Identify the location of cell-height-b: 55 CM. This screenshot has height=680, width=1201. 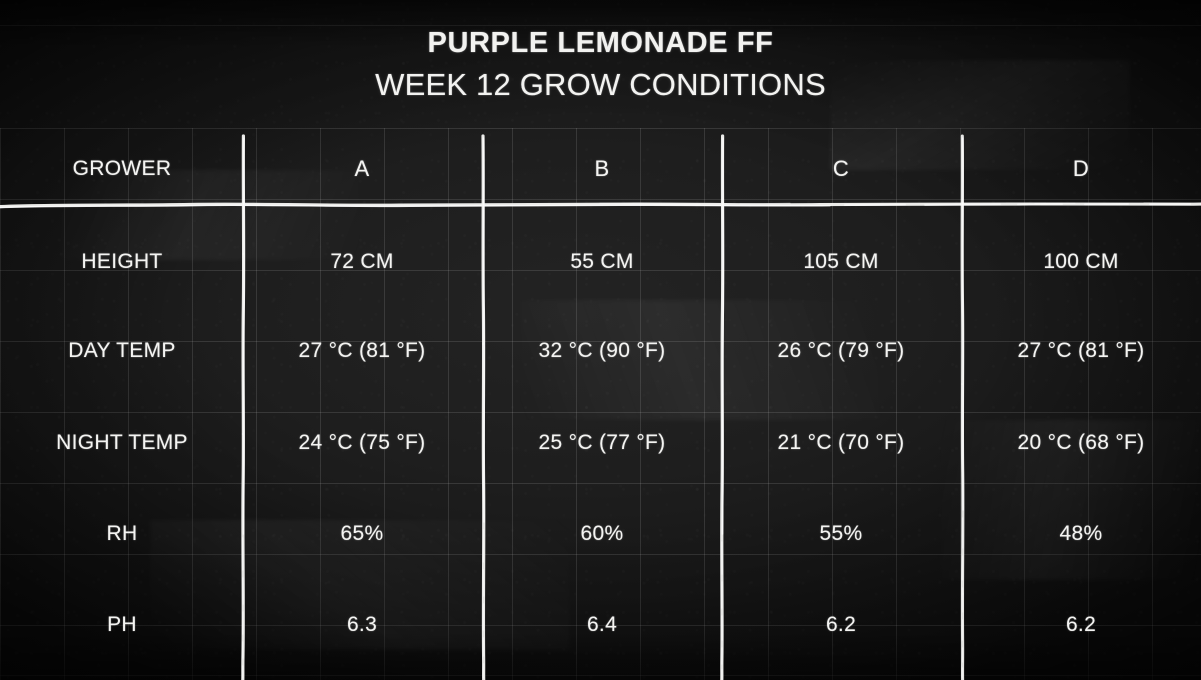
(602, 261).